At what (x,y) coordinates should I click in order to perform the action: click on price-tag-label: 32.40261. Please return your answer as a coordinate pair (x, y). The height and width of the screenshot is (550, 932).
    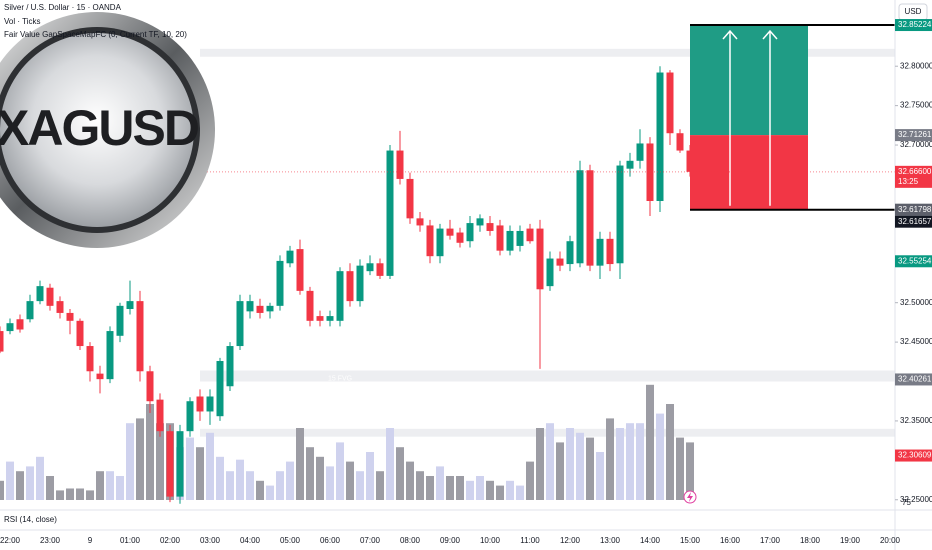
    Looking at the image, I should click on (915, 379).